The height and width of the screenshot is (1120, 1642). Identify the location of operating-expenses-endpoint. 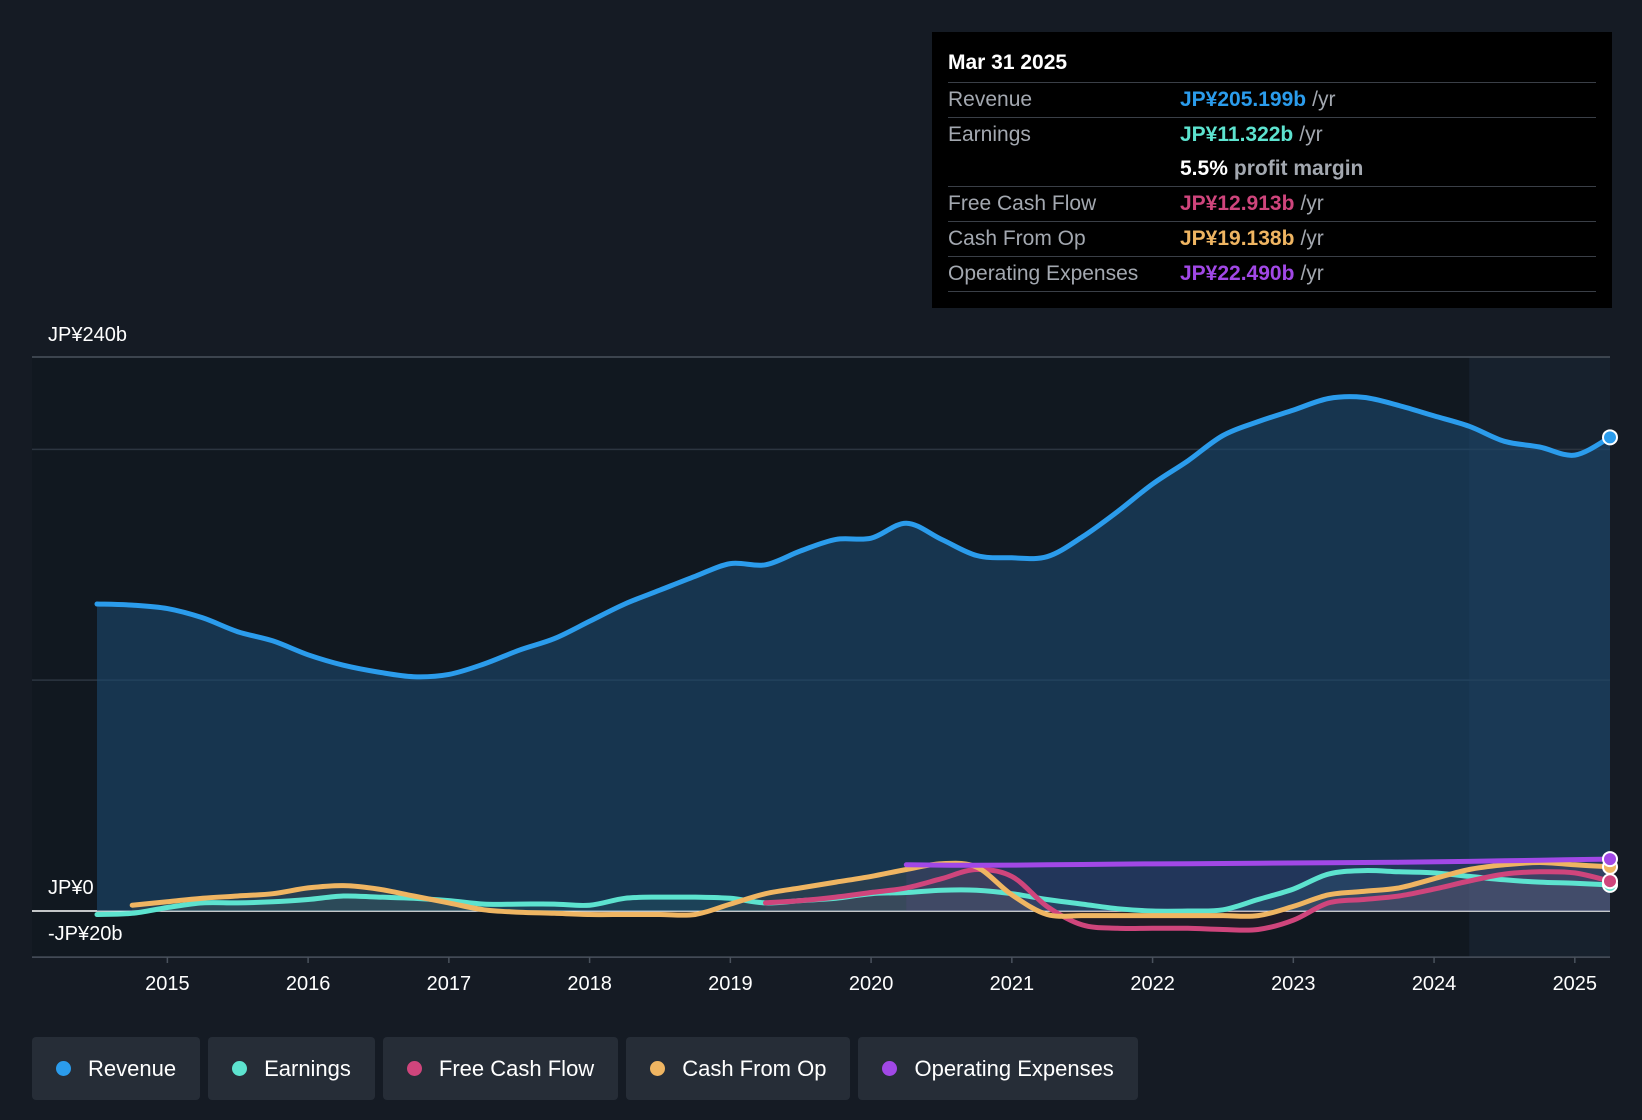
(1610, 859).